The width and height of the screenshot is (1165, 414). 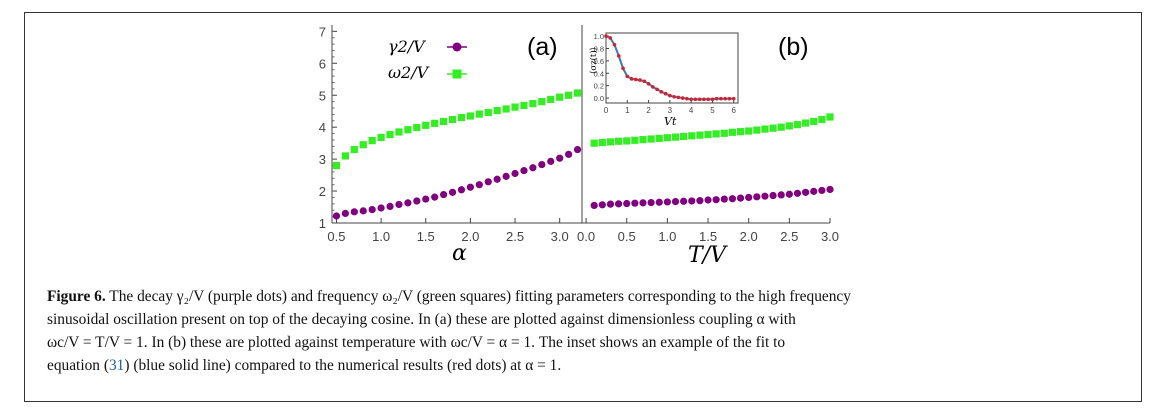 What do you see at coordinates (691, 110) in the screenshot?
I see `inset-x-tick-label: 4` at bounding box center [691, 110].